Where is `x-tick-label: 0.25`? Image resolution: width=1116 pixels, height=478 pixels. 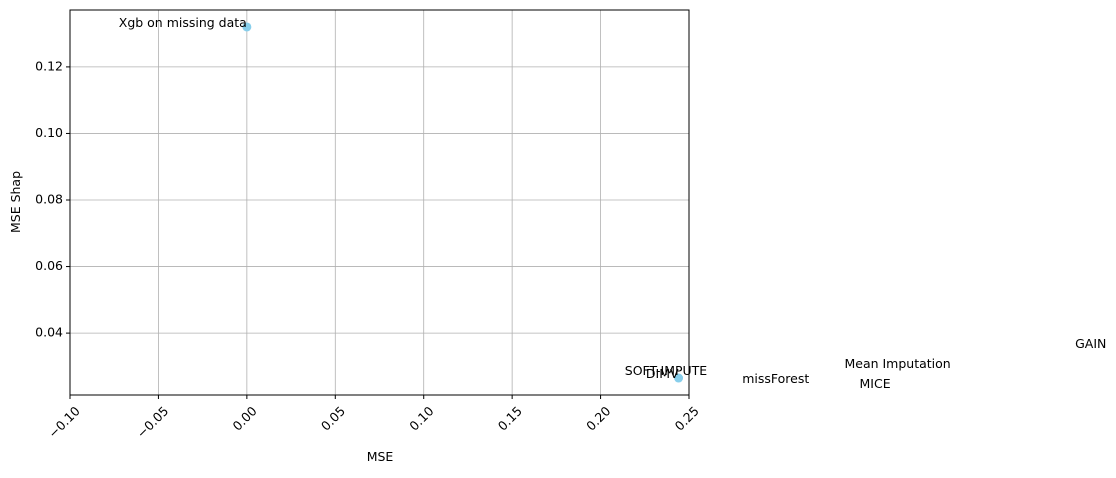
x-tick-label: 0.25 is located at coordinates (687, 418).